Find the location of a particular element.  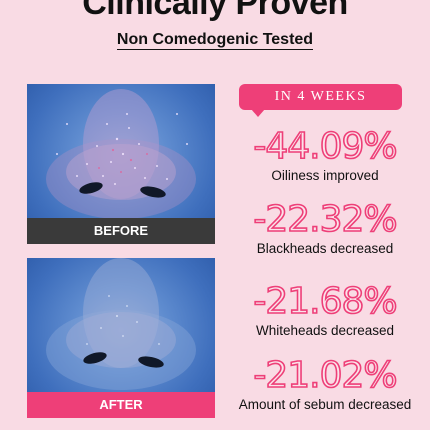

stat-value: -21.68% is located at coordinates (326, 301).